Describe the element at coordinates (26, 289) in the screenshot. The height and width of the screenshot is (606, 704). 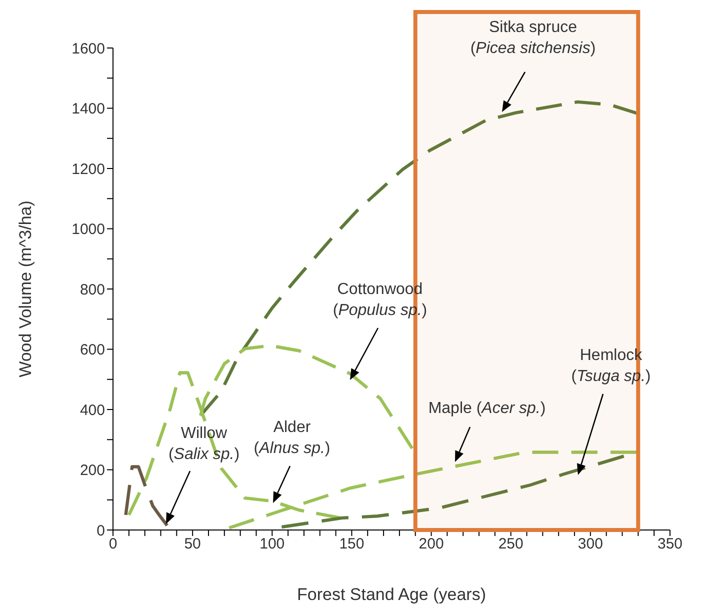
I see `y-axis-title: Wood Volume (m^3/ha)` at that location.